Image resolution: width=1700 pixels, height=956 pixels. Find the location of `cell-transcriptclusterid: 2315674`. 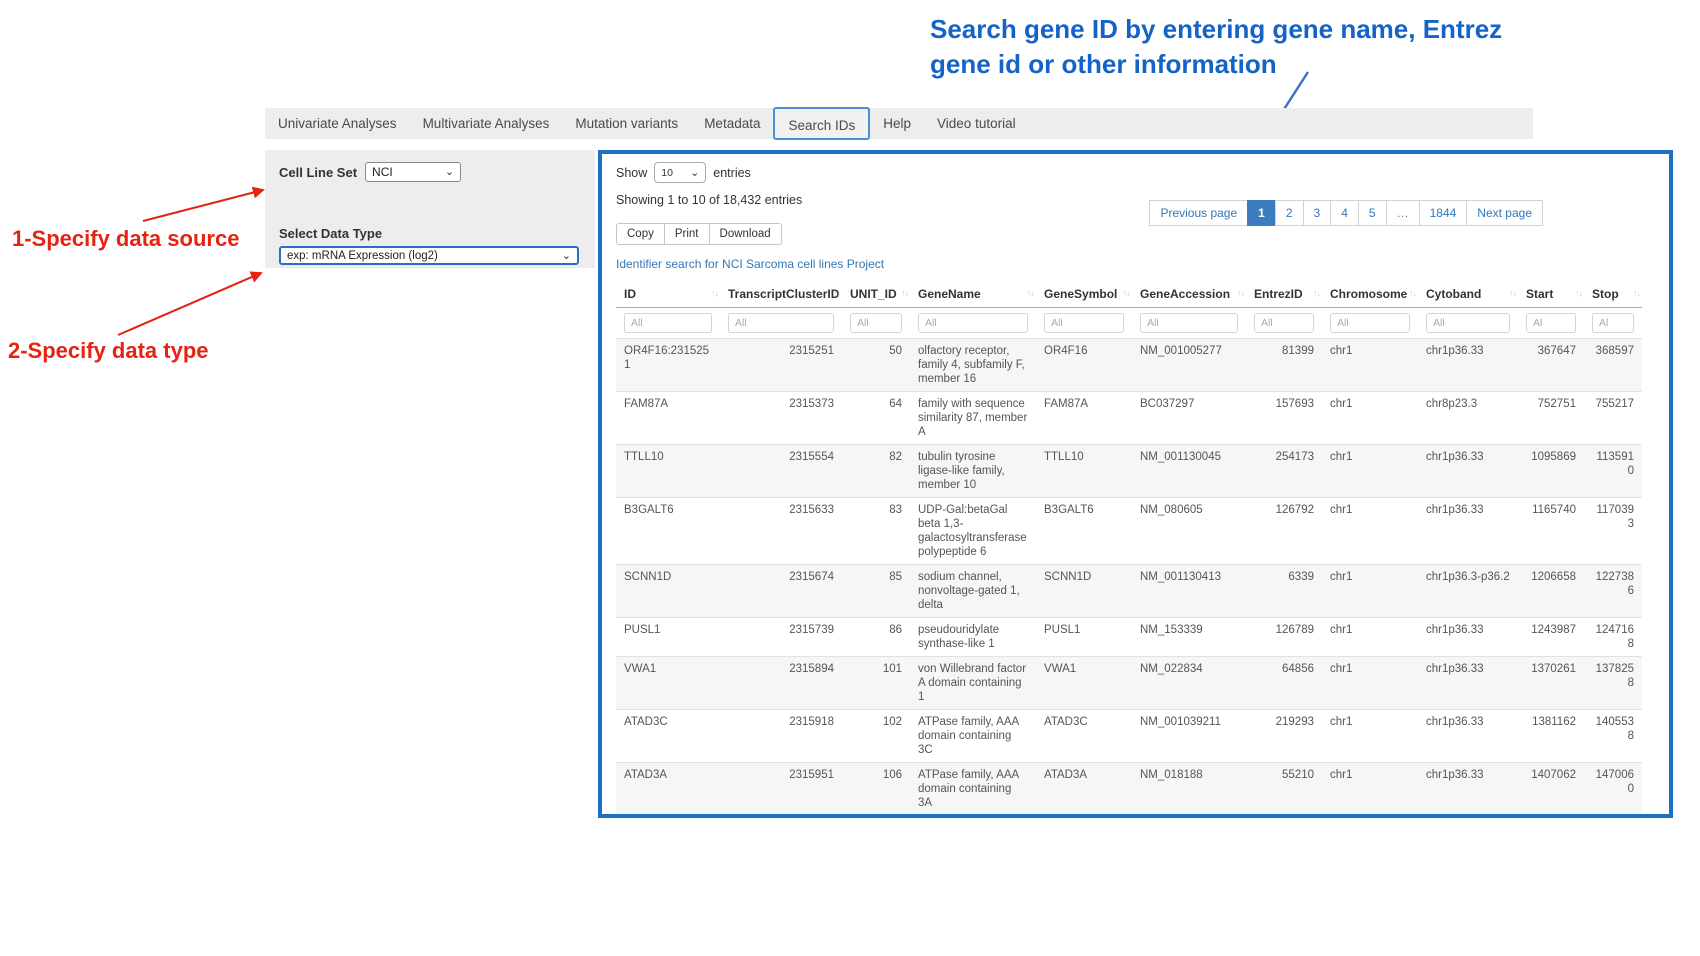

cell-transcriptclusterid: 2315674 is located at coordinates (781, 591).